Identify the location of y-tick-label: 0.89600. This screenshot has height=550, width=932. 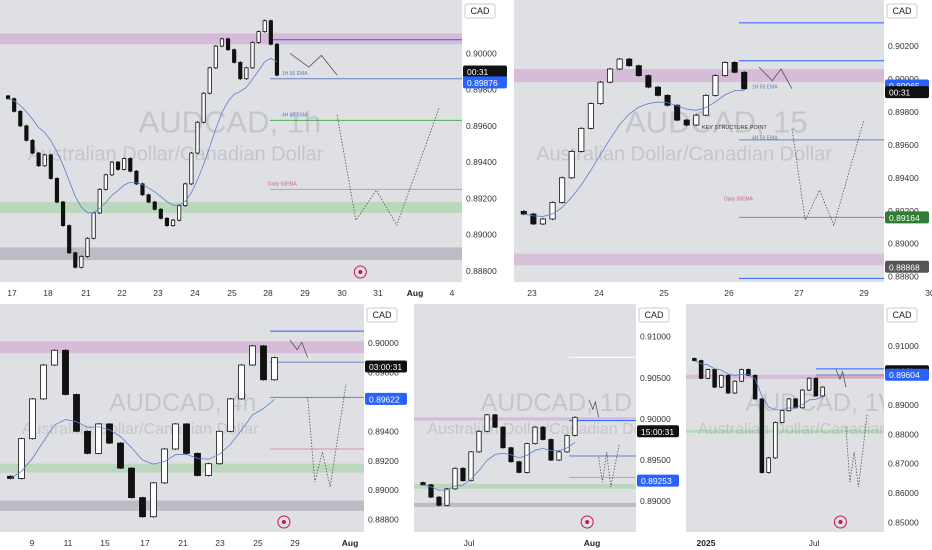
(903, 145).